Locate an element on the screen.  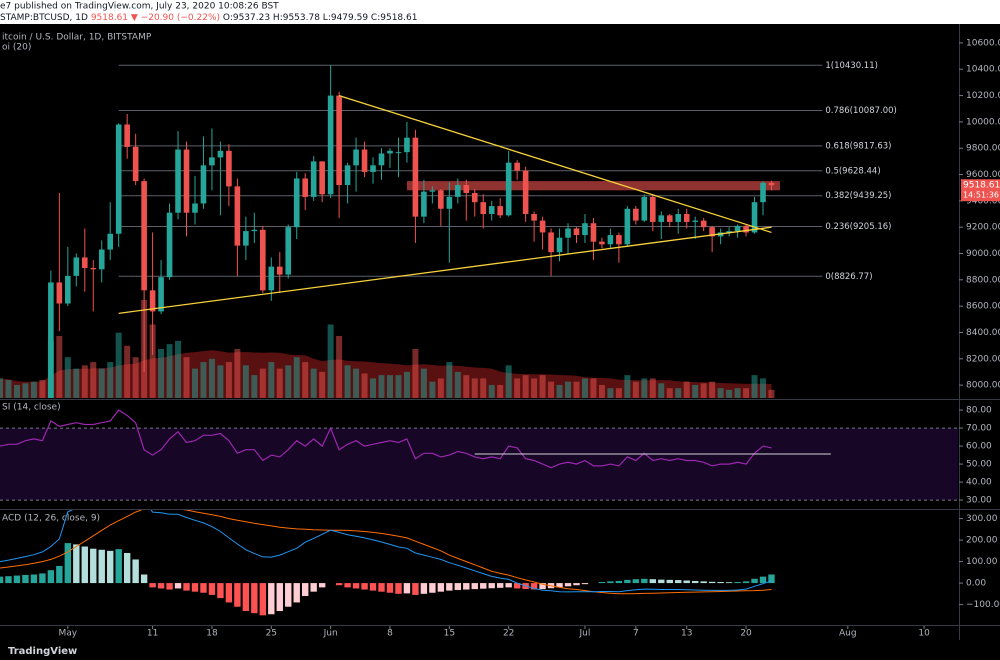
x-tick-label: 18 is located at coordinates (212, 634).